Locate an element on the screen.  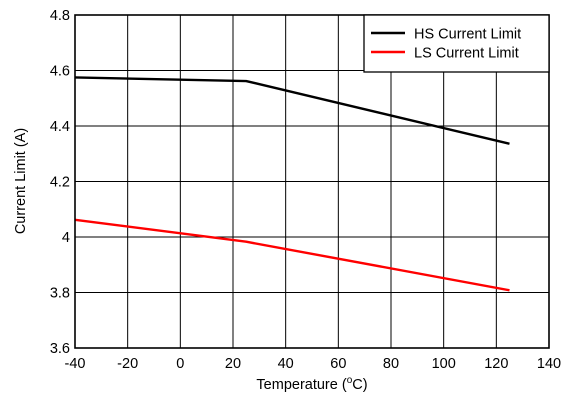
legend-box is located at coordinates (456, 43).